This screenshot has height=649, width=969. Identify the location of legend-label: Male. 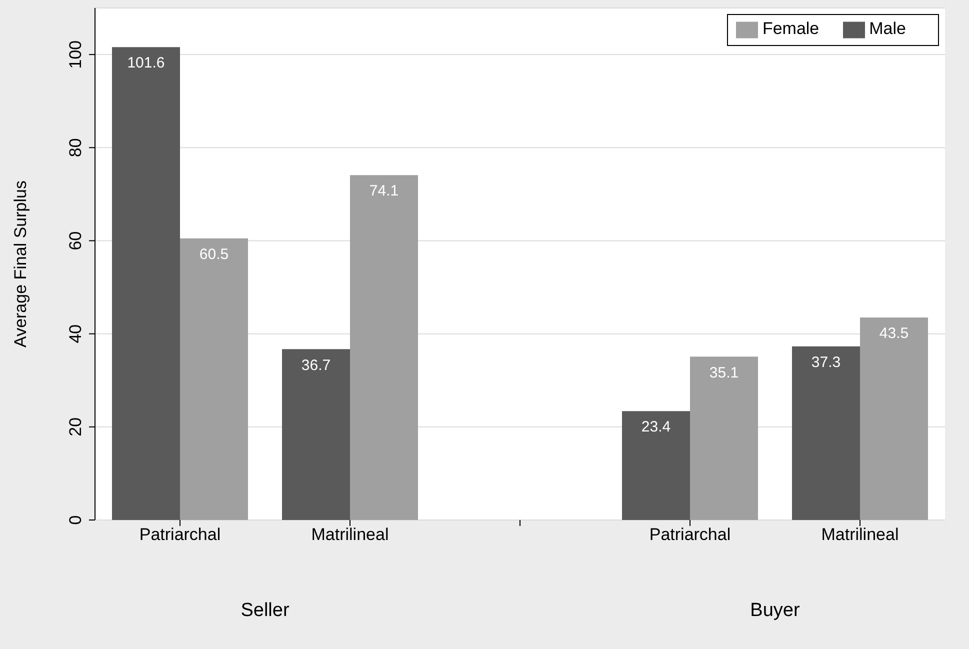
(887, 28).